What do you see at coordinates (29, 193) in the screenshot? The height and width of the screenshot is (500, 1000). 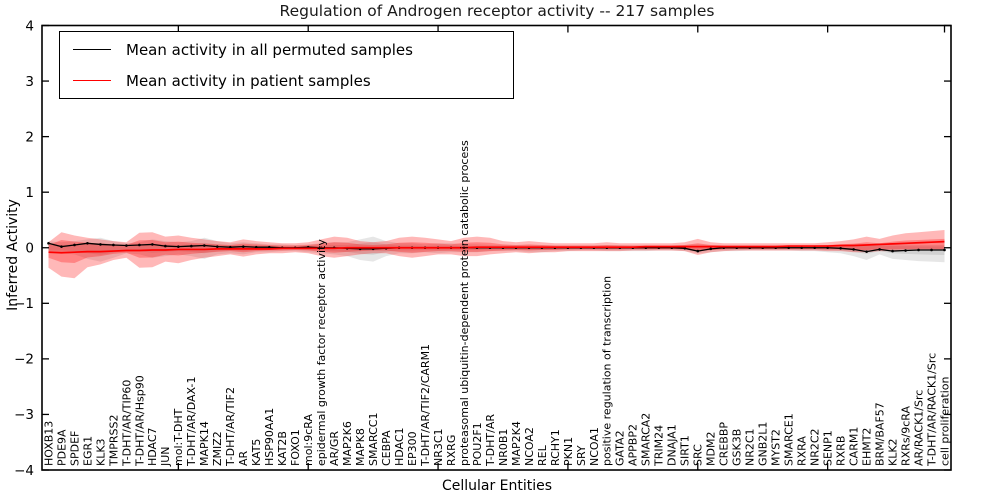 I see `y-tick-label: 1` at bounding box center [29, 193].